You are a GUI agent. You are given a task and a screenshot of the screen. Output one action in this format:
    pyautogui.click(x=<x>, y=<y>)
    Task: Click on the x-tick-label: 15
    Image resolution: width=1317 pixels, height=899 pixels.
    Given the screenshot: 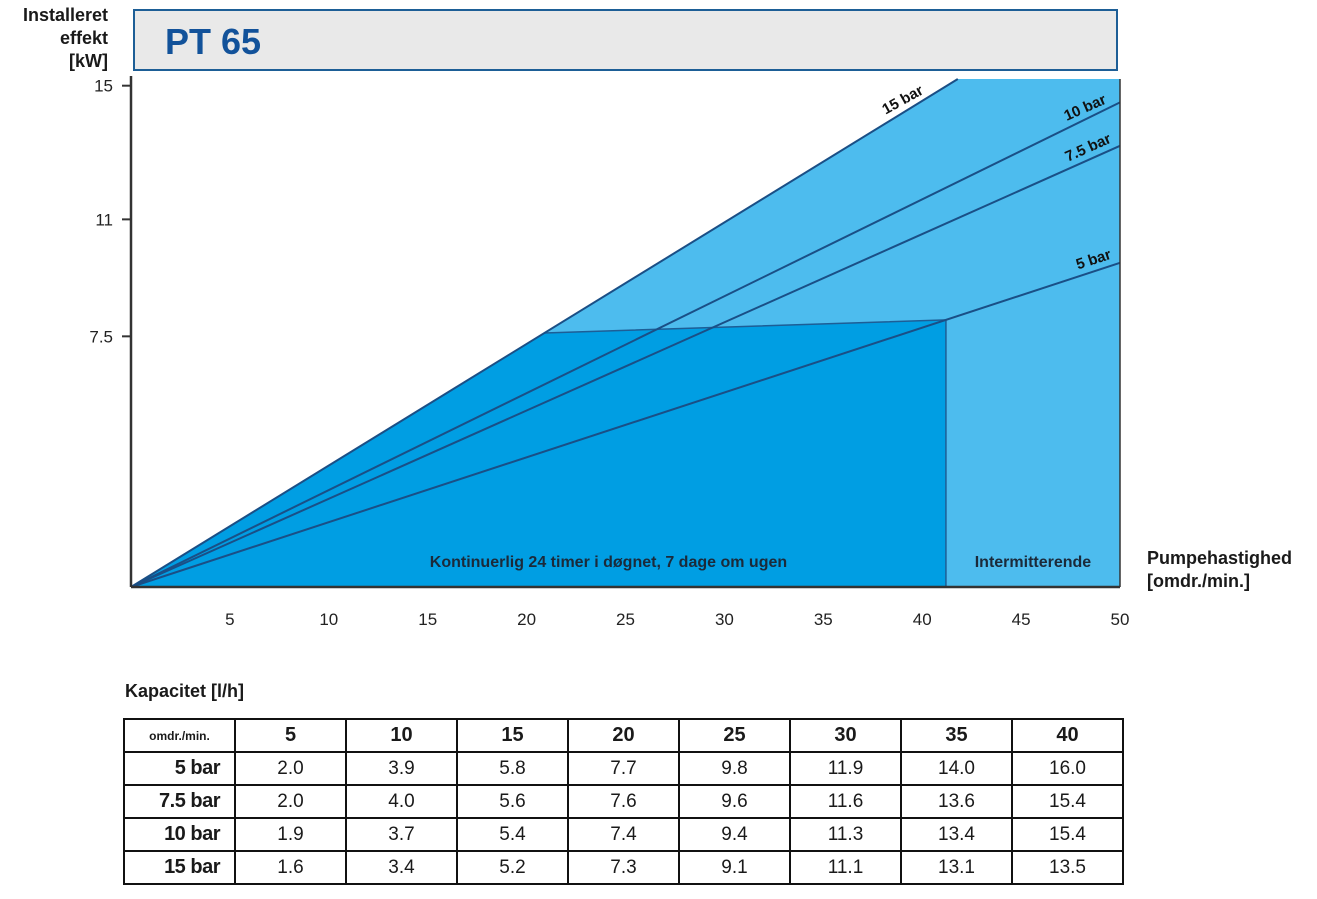 What is the action you would take?
    pyautogui.click(x=427, y=619)
    